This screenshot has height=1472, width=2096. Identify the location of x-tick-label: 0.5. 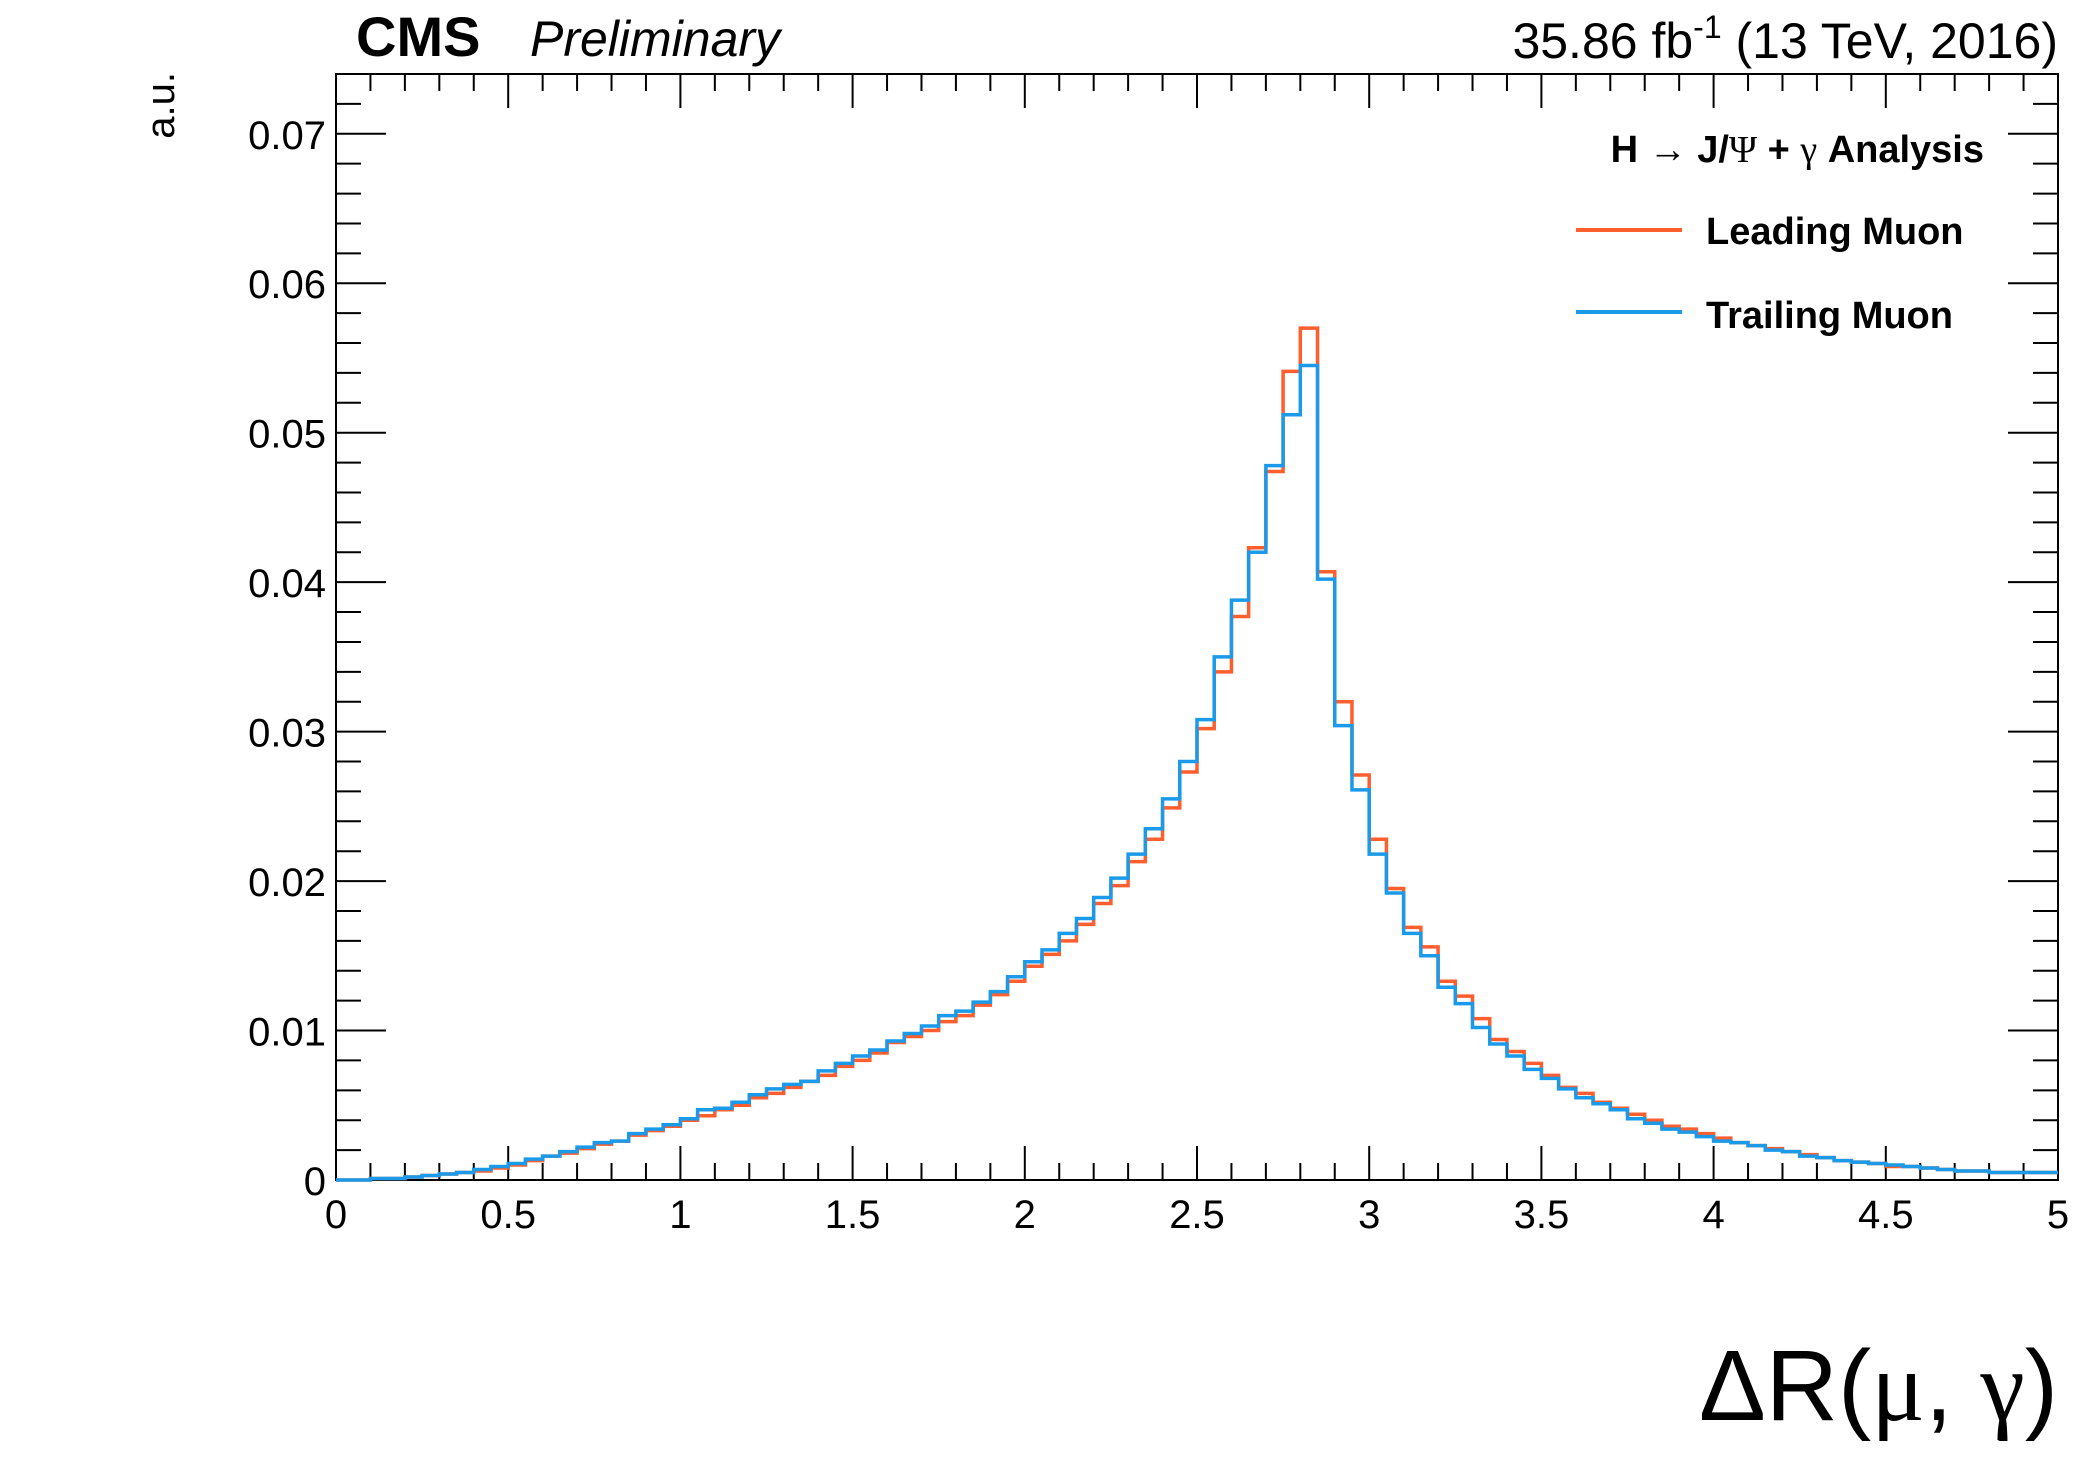
(508, 1215).